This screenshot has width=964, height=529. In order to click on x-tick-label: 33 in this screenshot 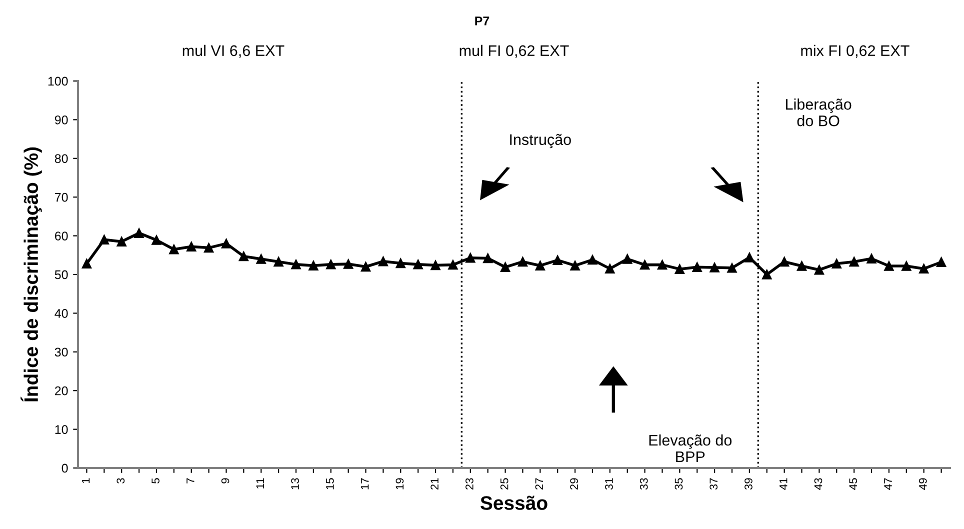, I will do `click(644, 484)`.